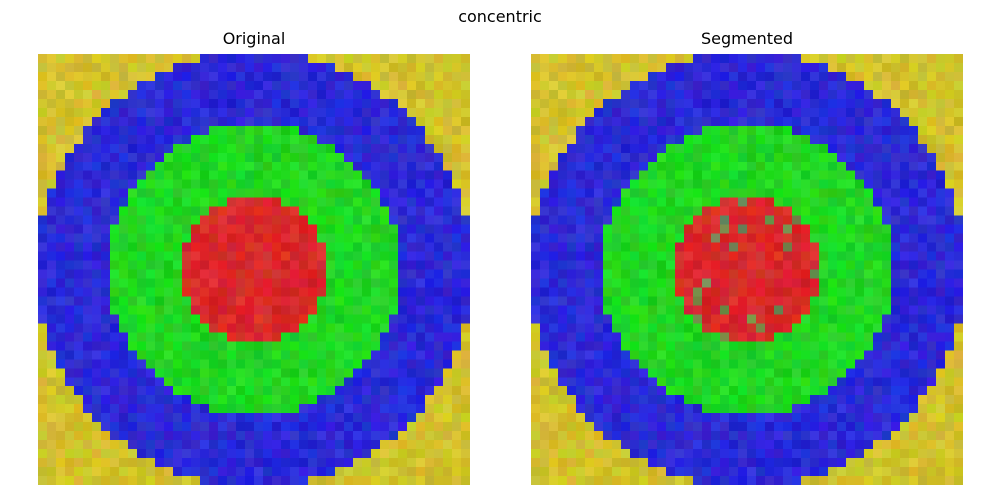 The height and width of the screenshot is (500, 1000). I want to click on original-panel-title: Original, so click(254, 38).